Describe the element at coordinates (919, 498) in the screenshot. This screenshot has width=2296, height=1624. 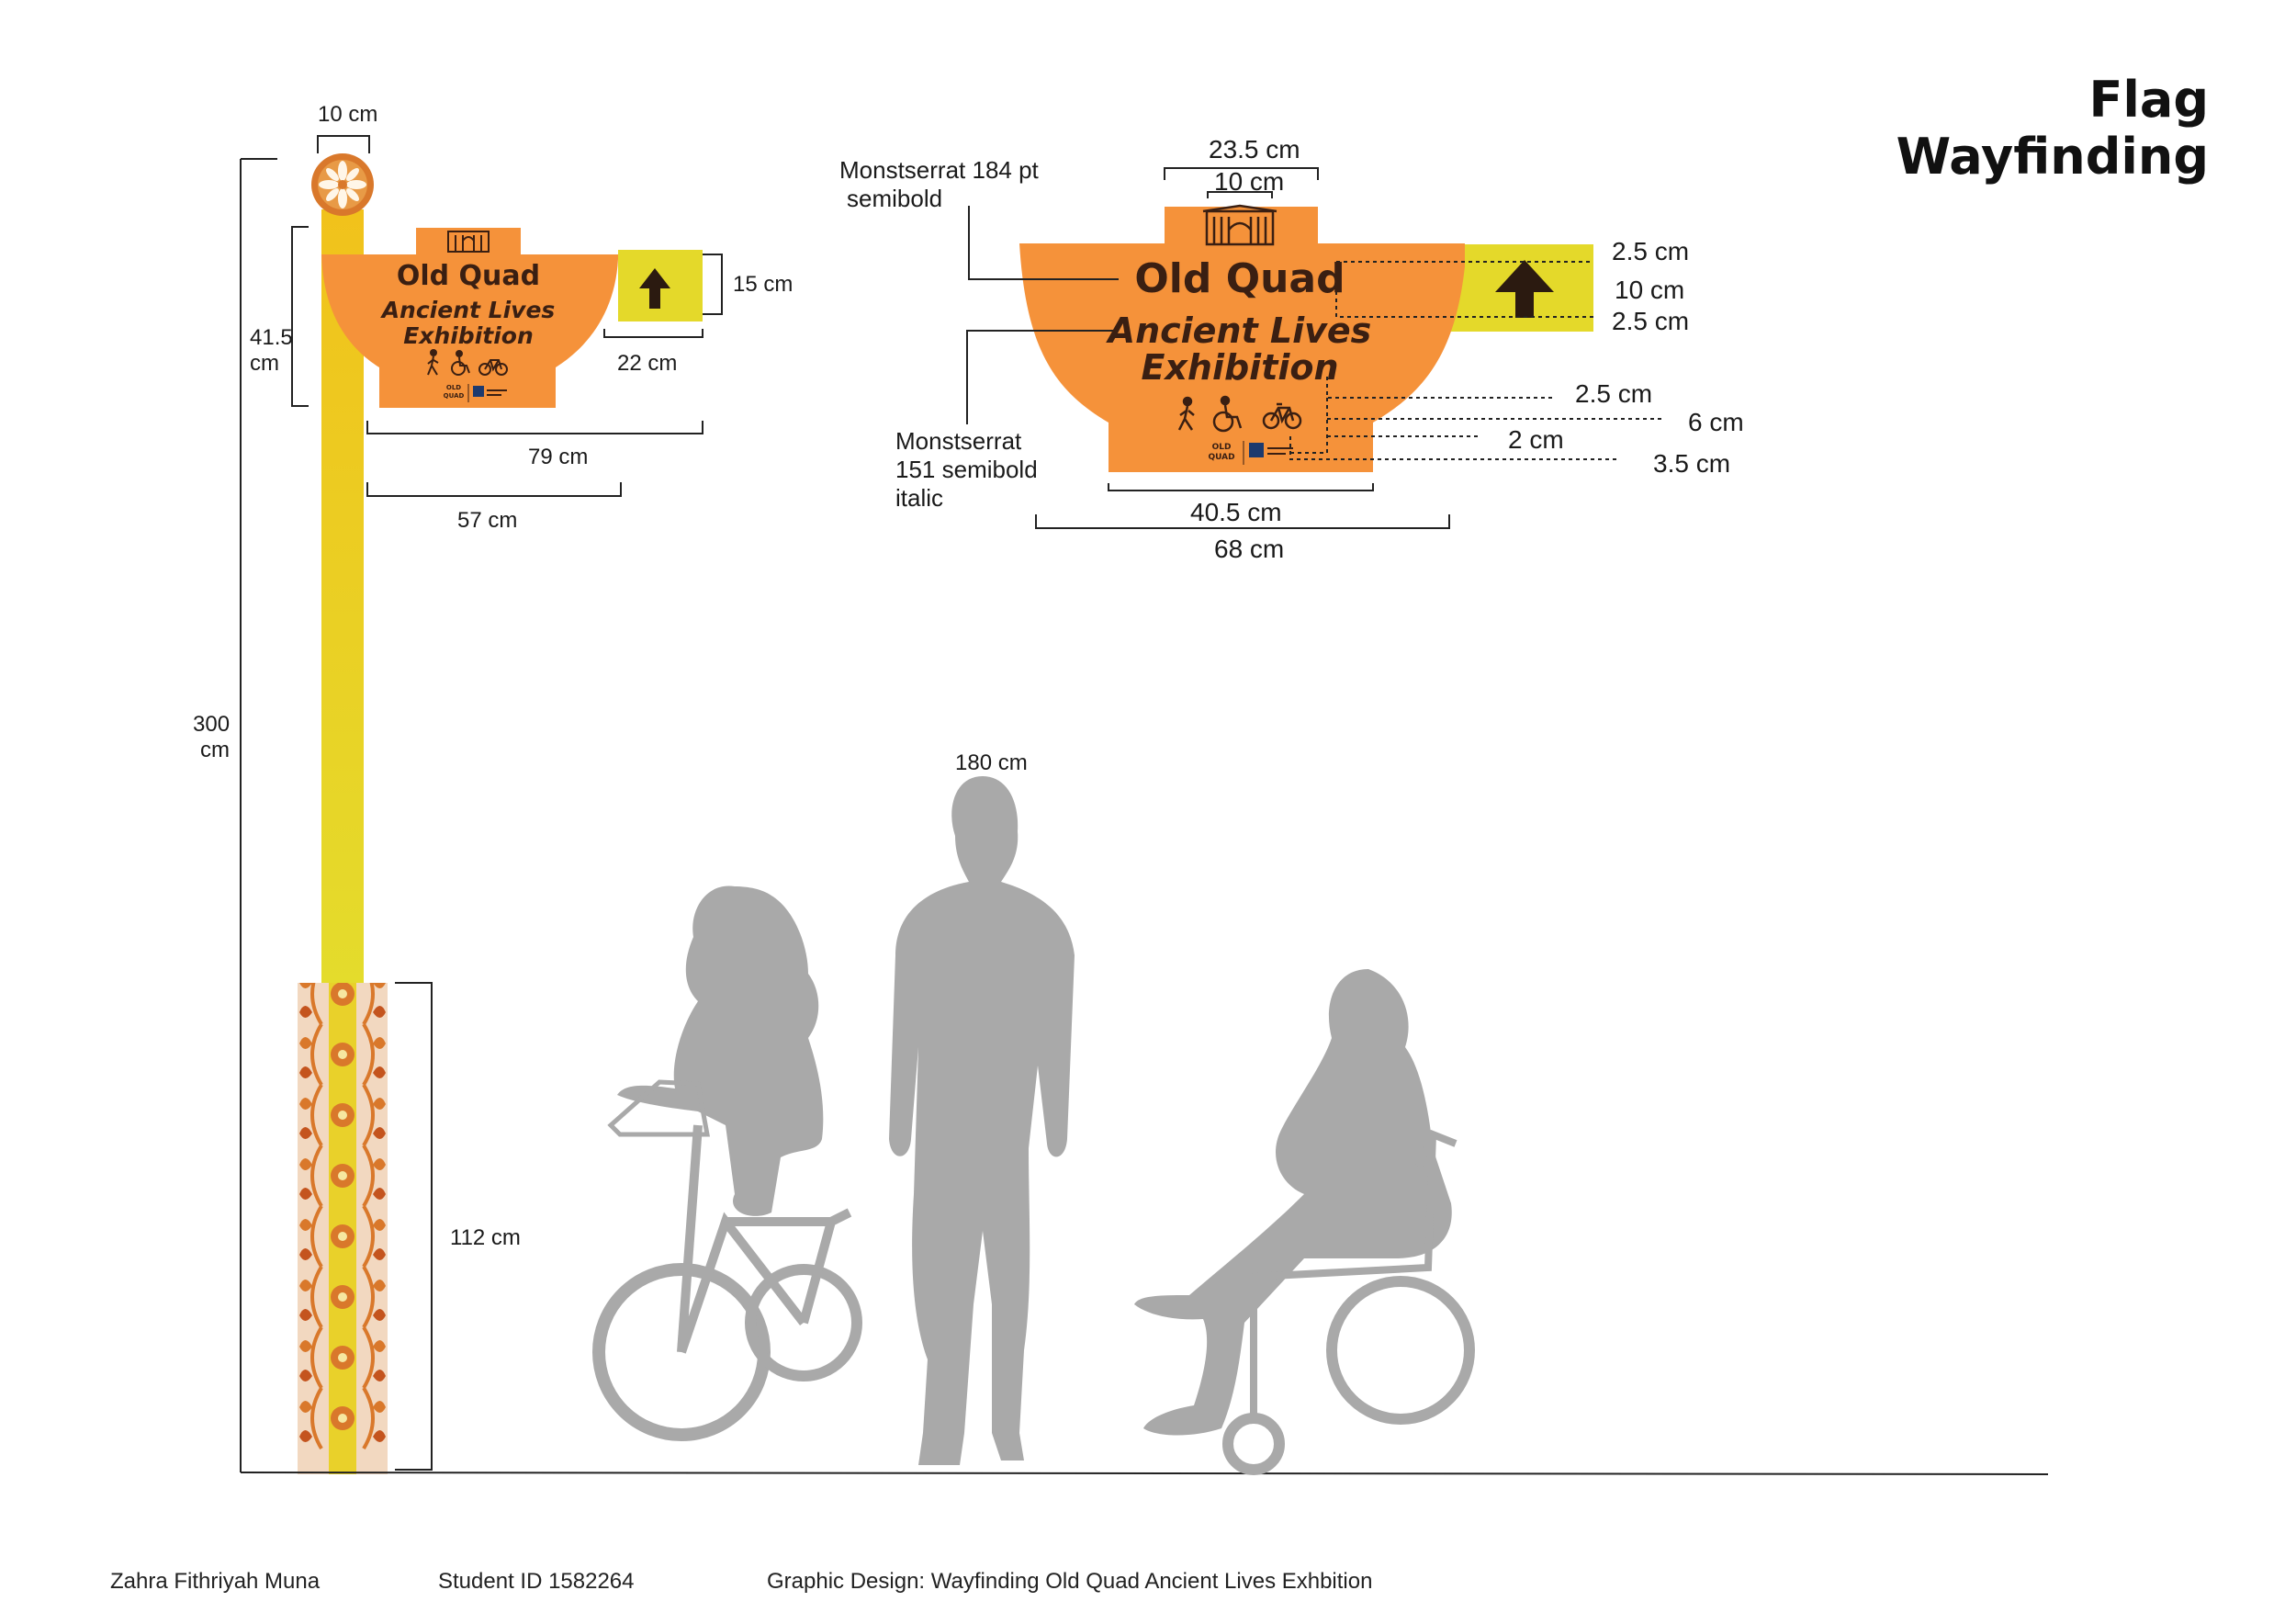
I see `font-note-sub-line-3: italic` at that location.